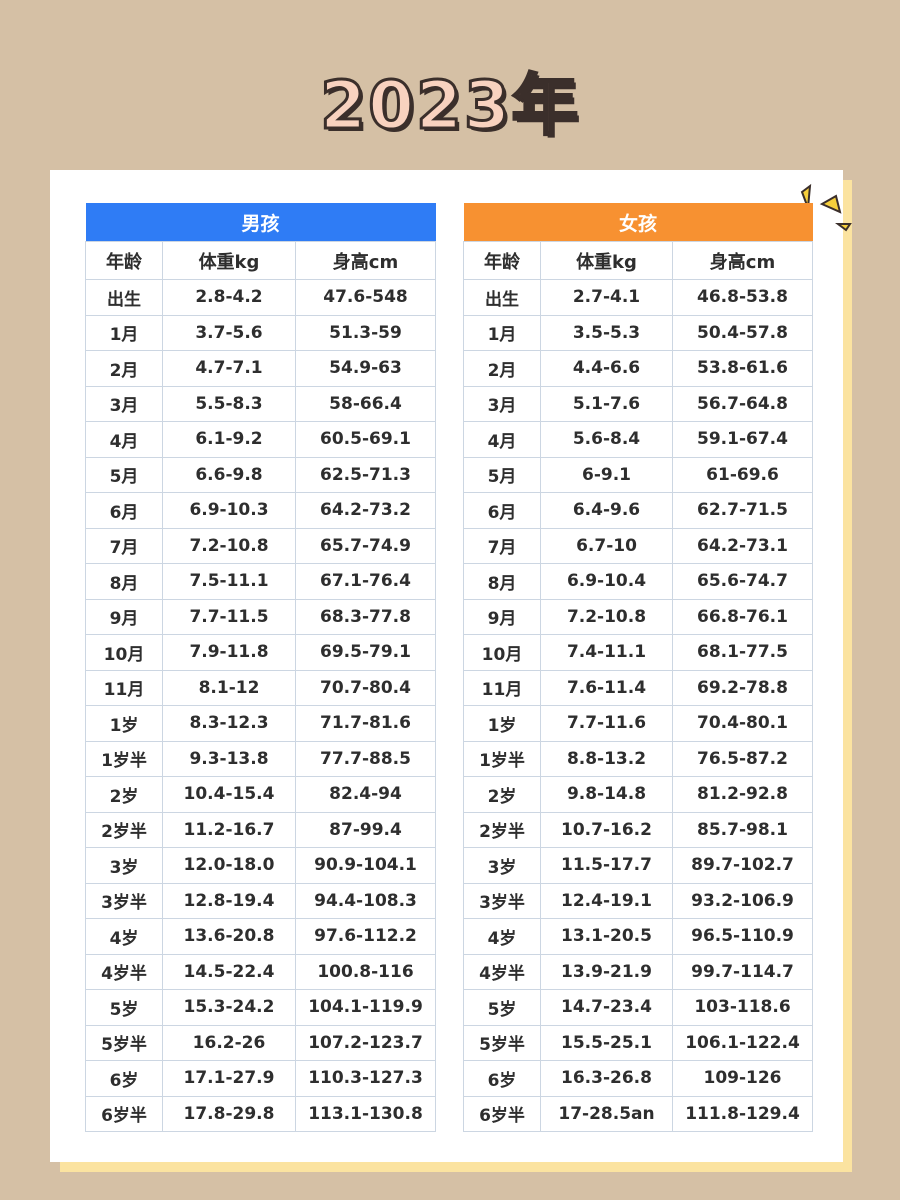 Image resolution: width=900 pixels, height=1200 pixels. Describe the element at coordinates (365, 297) in the screenshot. I see `table-cell: 47.6-548` at that location.